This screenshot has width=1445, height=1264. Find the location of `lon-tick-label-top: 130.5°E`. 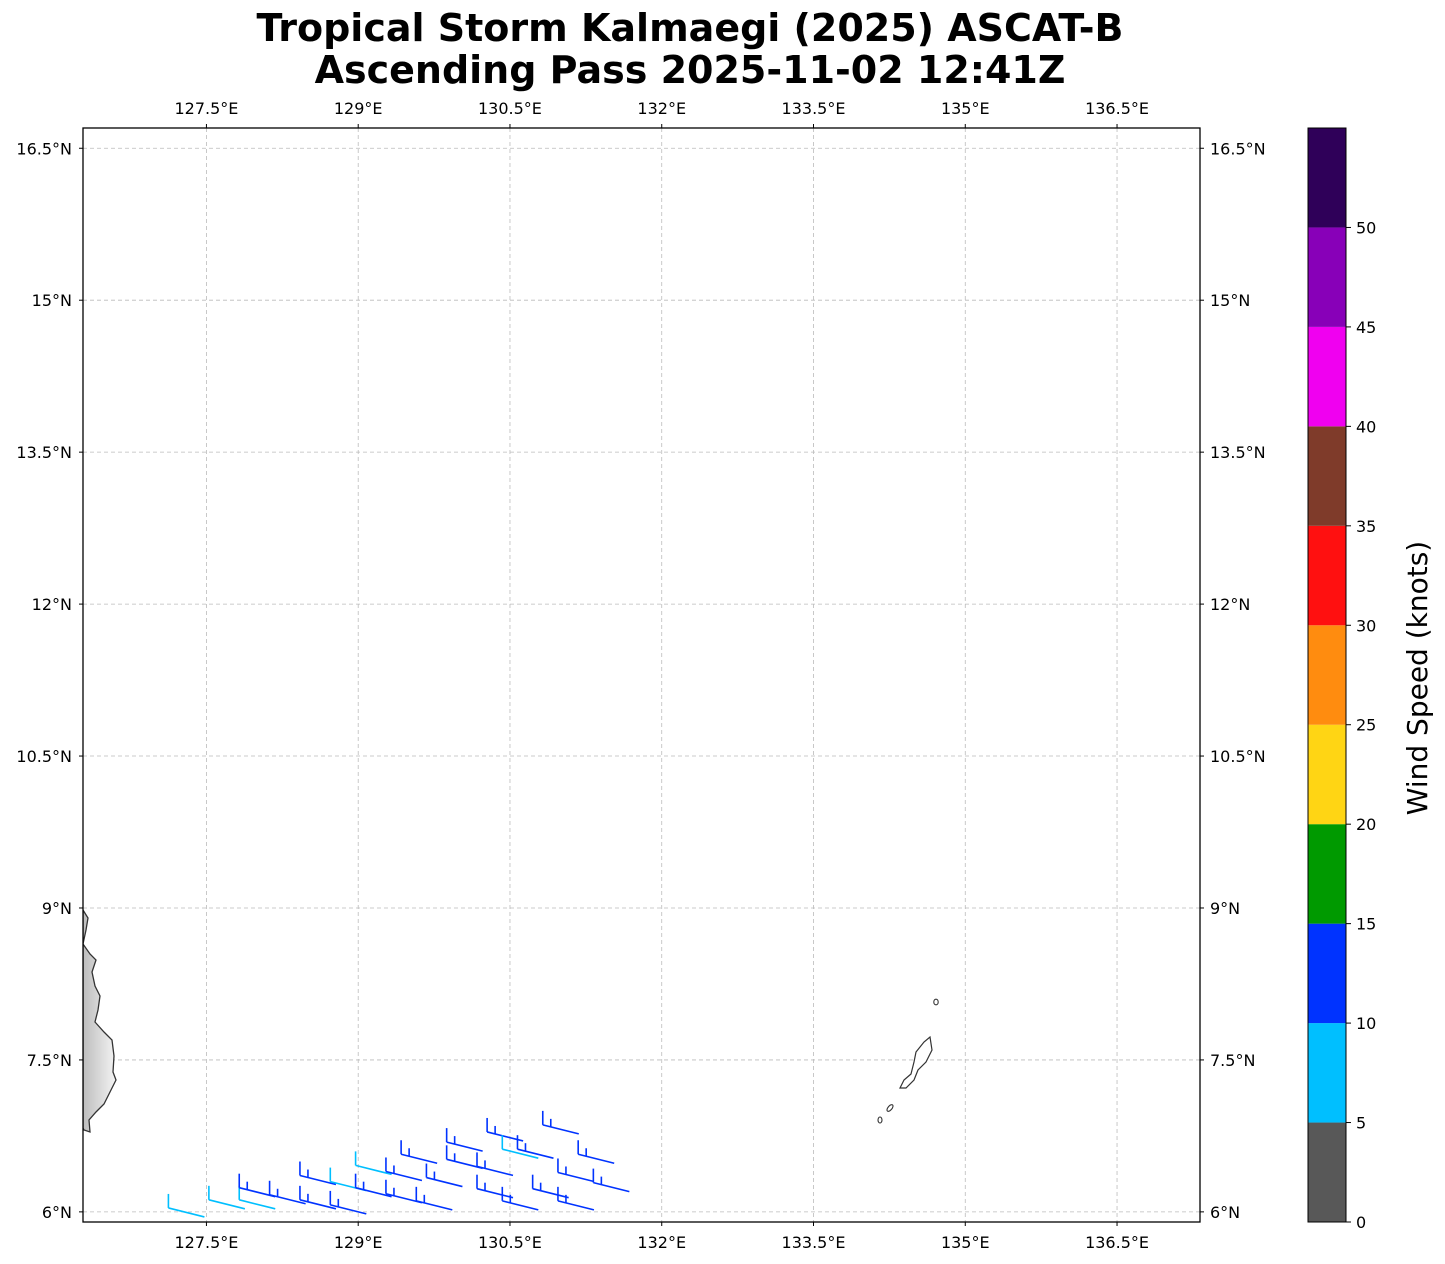

lon-tick-label-top: 130.5°E is located at coordinates (510, 108).